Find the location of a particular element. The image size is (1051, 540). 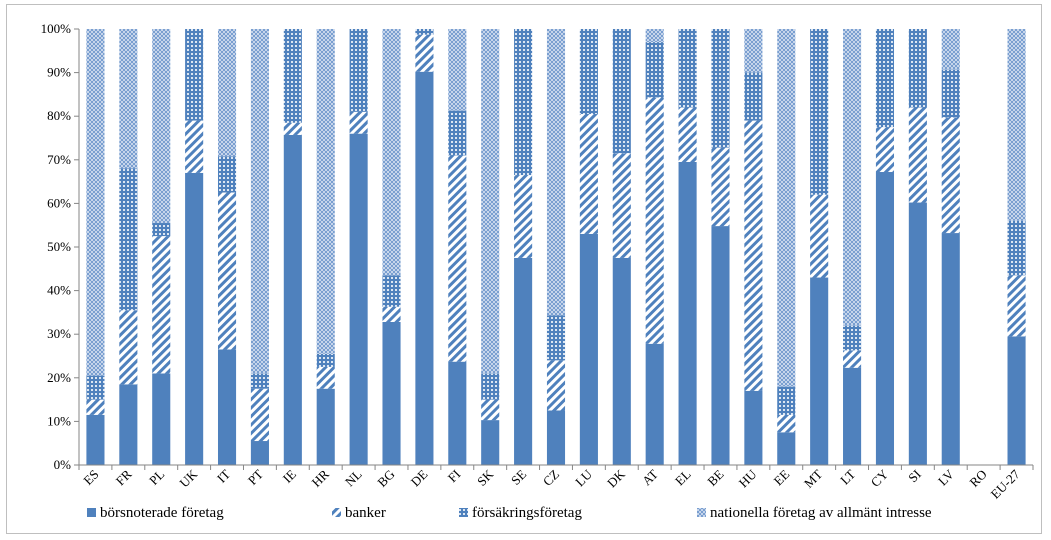

bar-segment-cz-s2 is located at coordinates (556, 338).